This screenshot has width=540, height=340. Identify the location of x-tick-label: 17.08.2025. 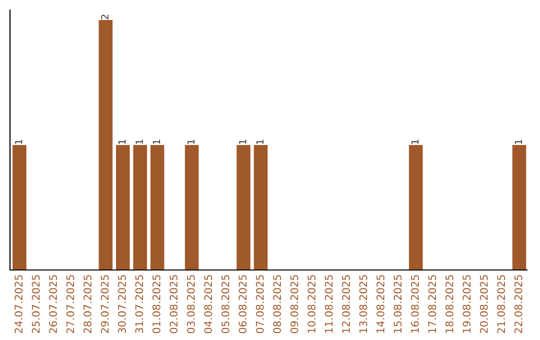
(432, 304).